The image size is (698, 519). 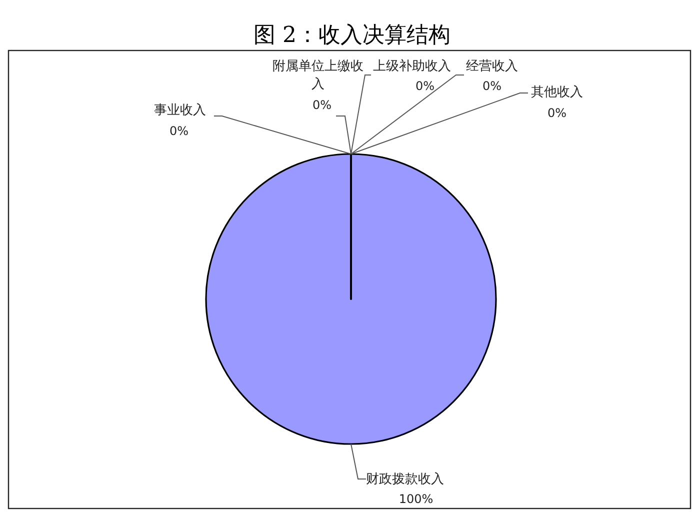 I want to click on category-label: 上级补助收入, so click(x=412, y=66).